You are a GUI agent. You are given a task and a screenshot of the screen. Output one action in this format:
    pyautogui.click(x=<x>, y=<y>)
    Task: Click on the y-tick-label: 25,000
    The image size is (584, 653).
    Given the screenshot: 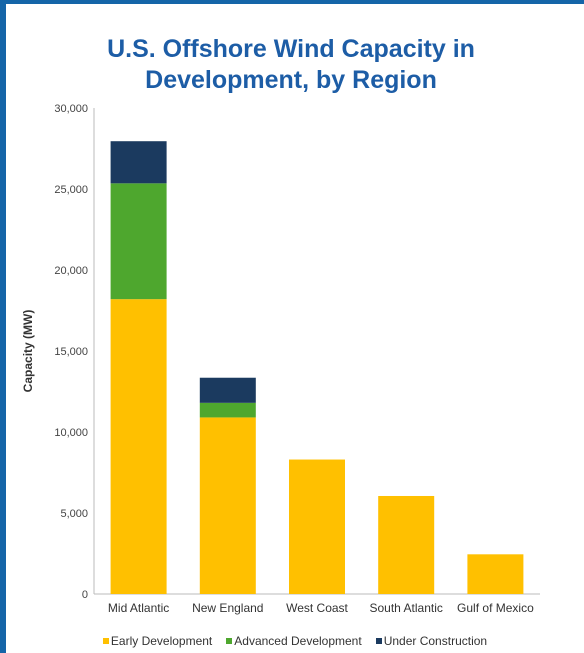 What is the action you would take?
    pyautogui.click(x=71, y=190)
    